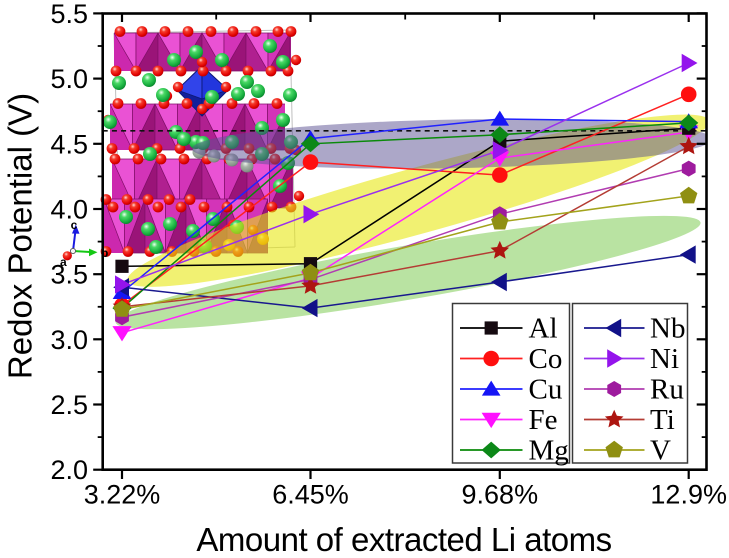  What do you see at coordinates (664, 359) in the screenshot?
I see `svg-text: Ni` at bounding box center [664, 359].